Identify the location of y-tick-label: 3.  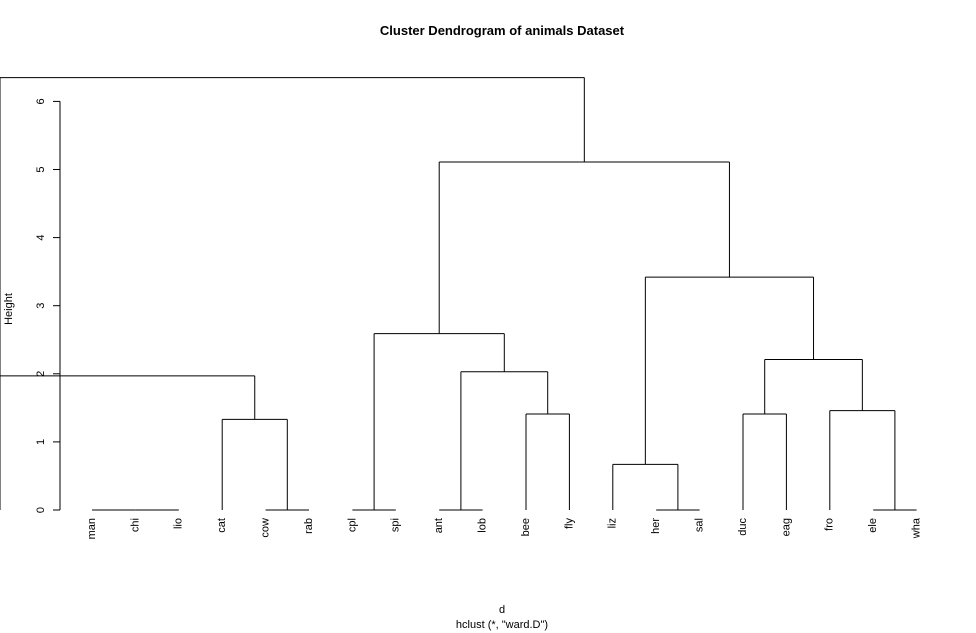
(41, 306).